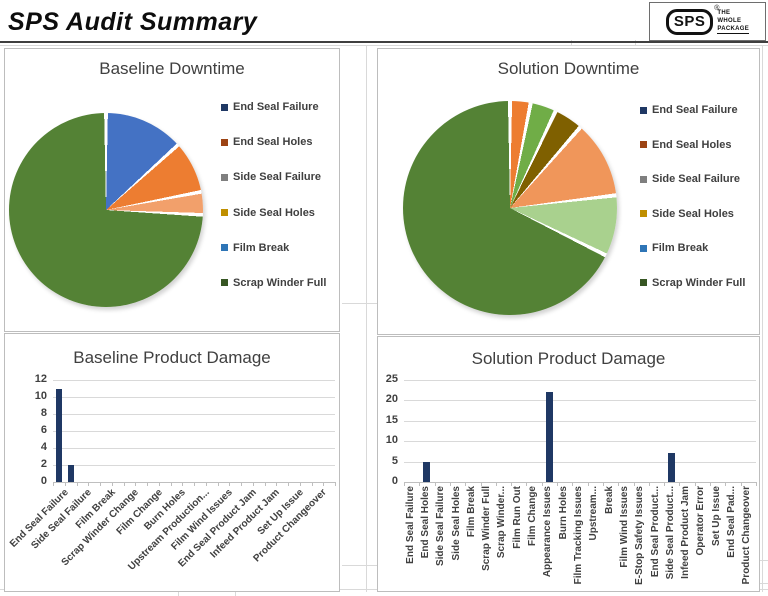 The width and height of the screenshot is (768, 596). Describe the element at coordinates (43, 413) in the screenshot. I see `y-tick-label: 8` at that location.